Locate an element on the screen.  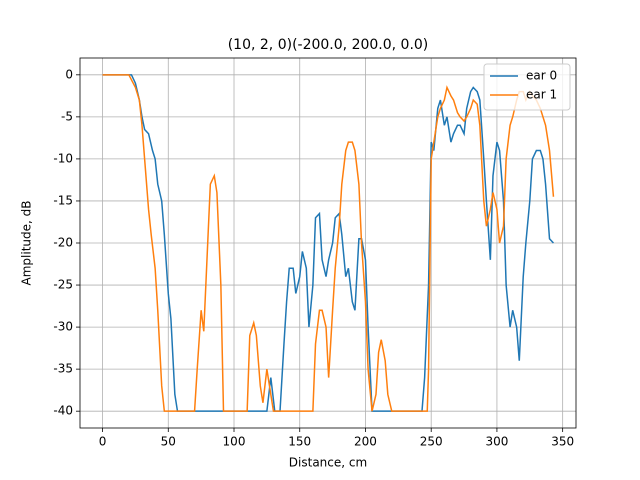
x-tick-label: 350 is located at coordinates (562, 442).